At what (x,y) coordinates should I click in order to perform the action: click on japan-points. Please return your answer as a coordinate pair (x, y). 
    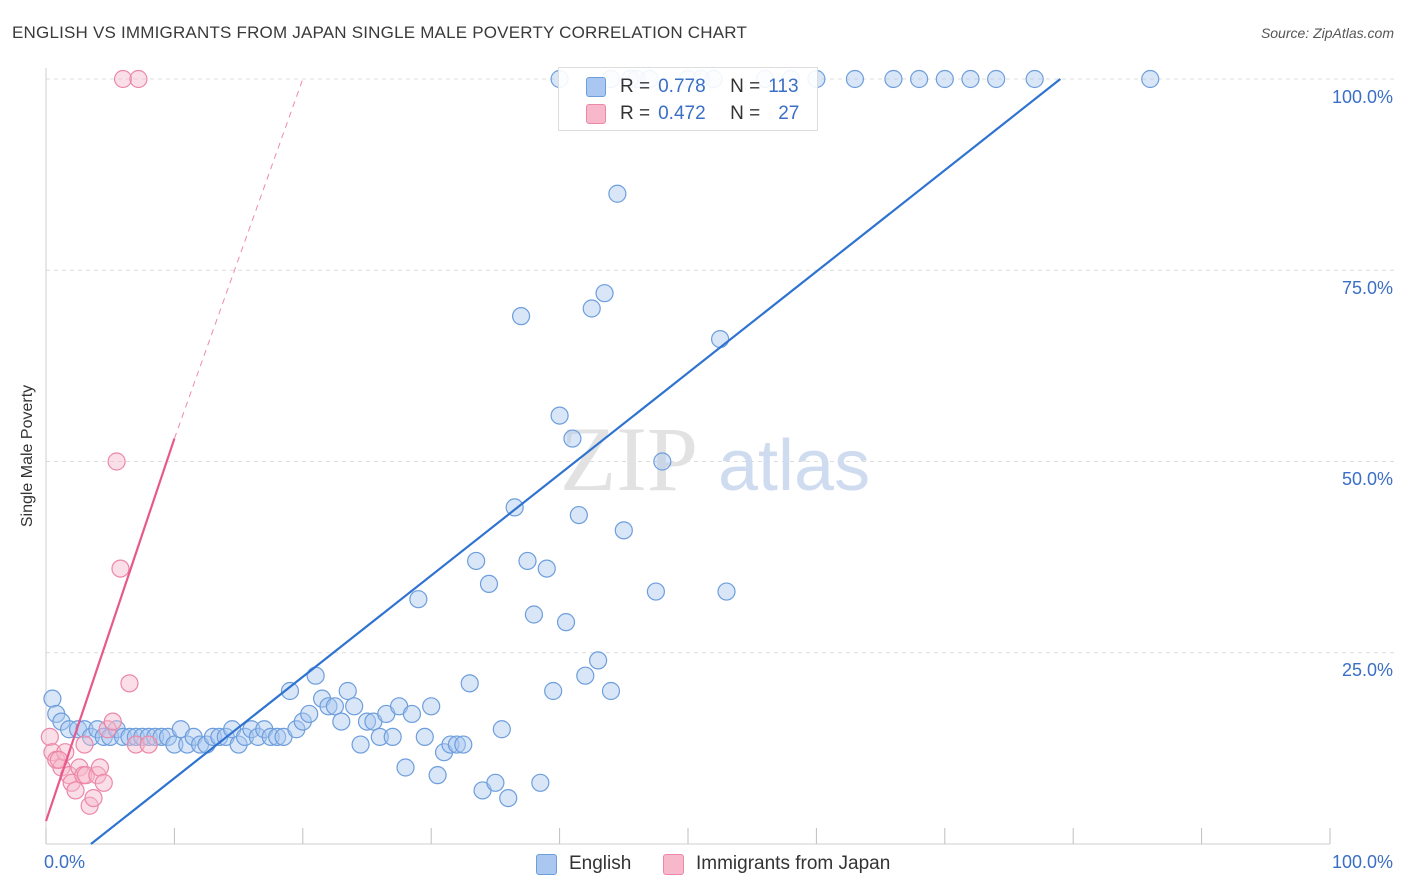
    Looking at the image, I should click on (99, 442).